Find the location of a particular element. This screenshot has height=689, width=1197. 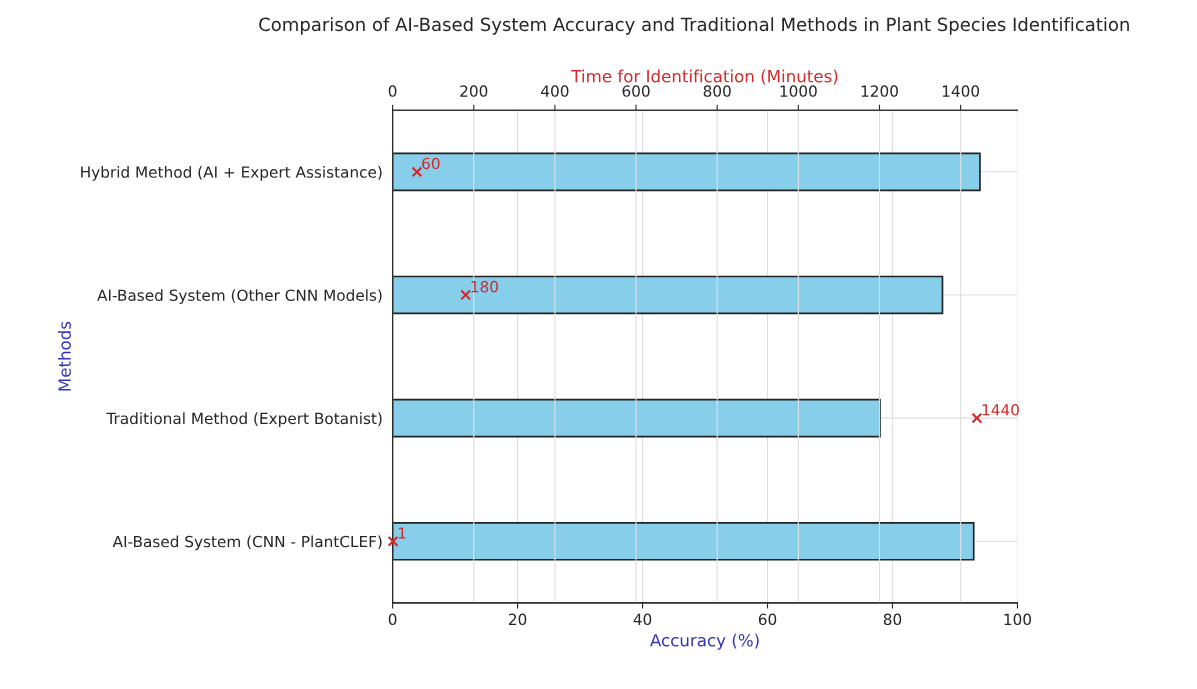

y-axis-title: Methods is located at coordinates (64, 356).